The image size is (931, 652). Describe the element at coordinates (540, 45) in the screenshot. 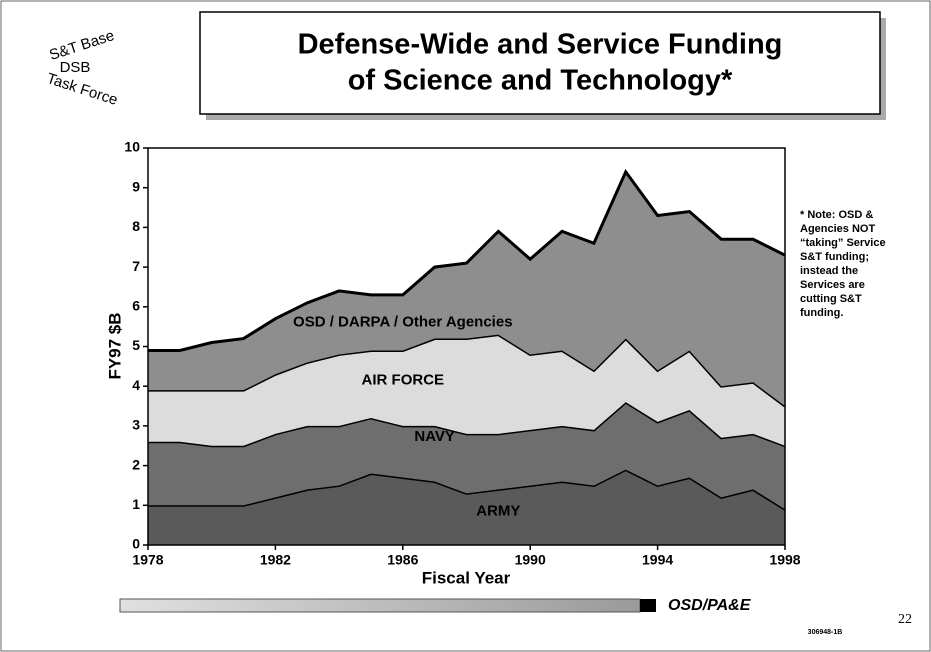

I see `title-line: Defense-Wide and Service Funding` at that location.